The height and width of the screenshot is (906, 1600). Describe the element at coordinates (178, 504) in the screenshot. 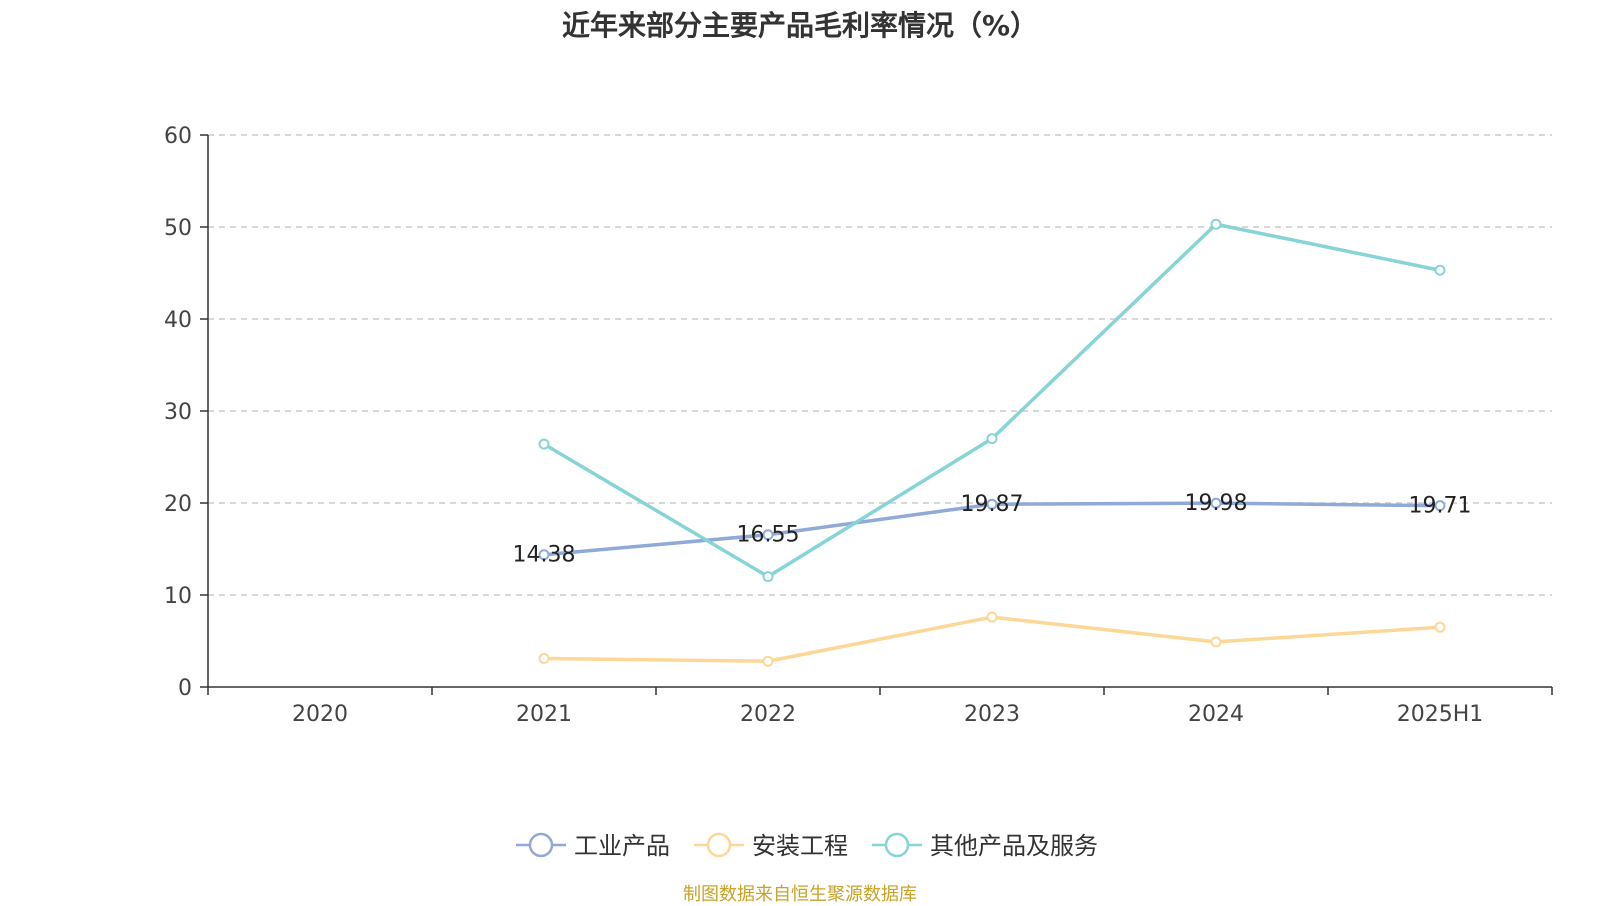

I see `y-tick-label: 20` at that location.